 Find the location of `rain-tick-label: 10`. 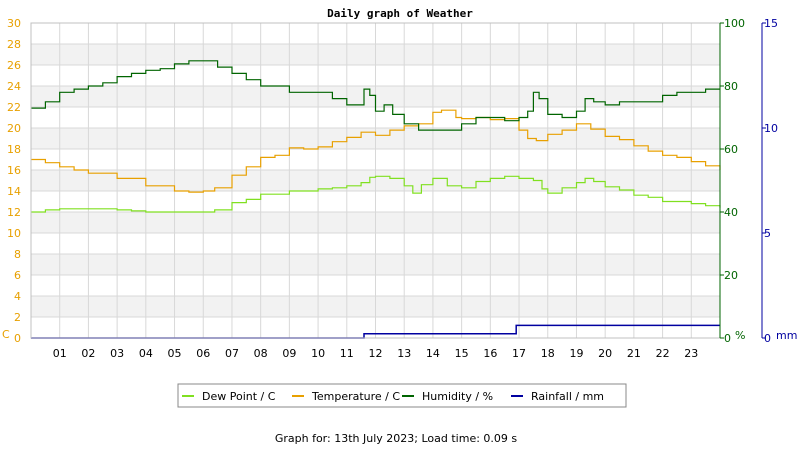

rain-tick-label: 10 is located at coordinates (771, 128).